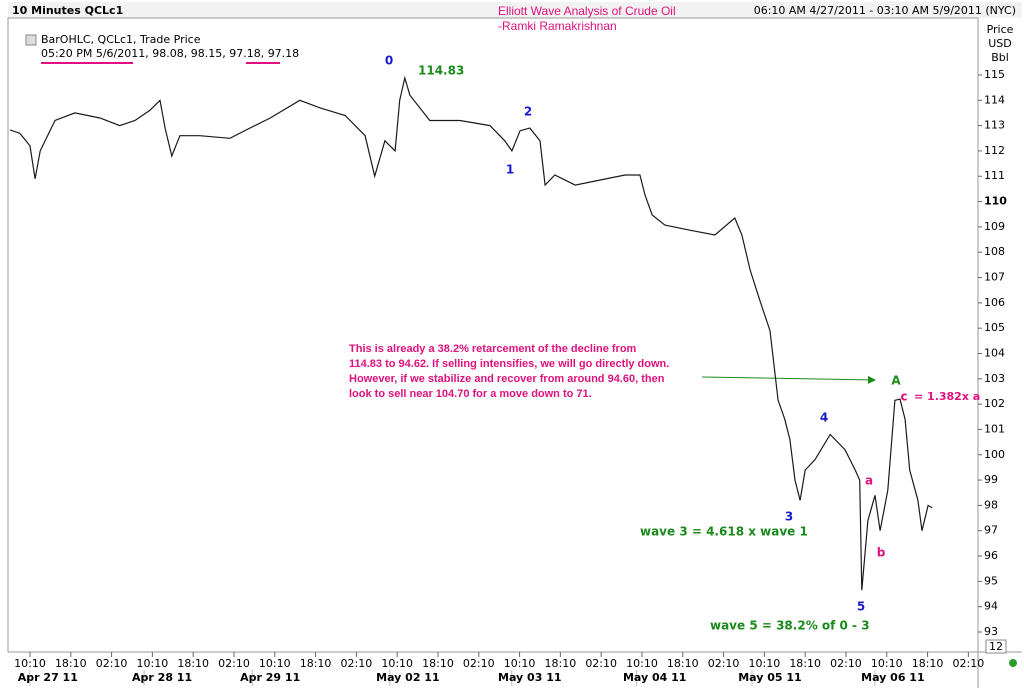  What do you see at coordinates (790, 626) in the screenshot?
I see `wave5-note: wave 5 = 38.2% of 0 - 3` at bounding box center [790, 626].